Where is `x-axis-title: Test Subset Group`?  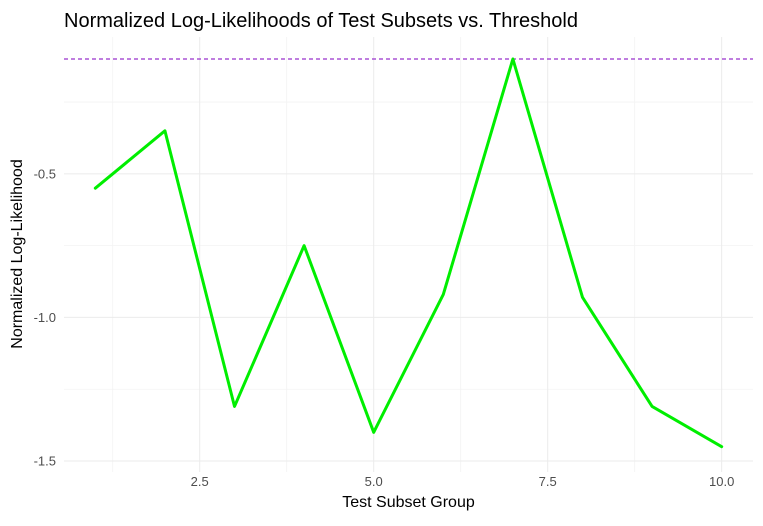 x-axis-title: Test Subset Group is located at coordinates (408, 502).